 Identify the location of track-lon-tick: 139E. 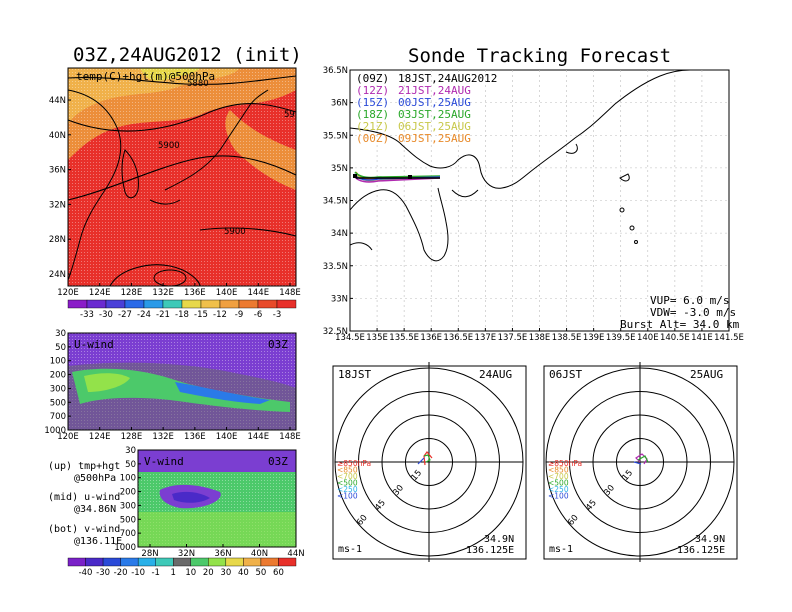
(594, 338).